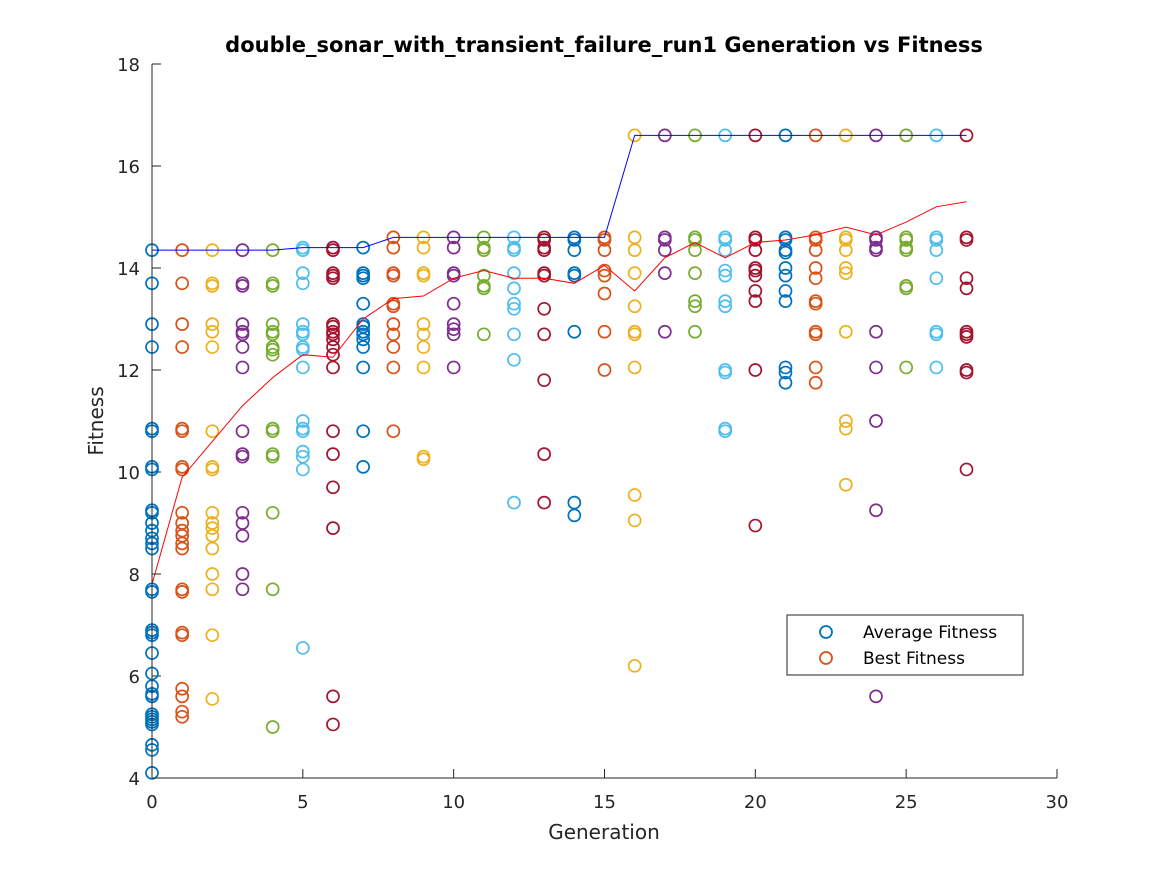  I want to click on legend-marker-best, so click(826, 658).